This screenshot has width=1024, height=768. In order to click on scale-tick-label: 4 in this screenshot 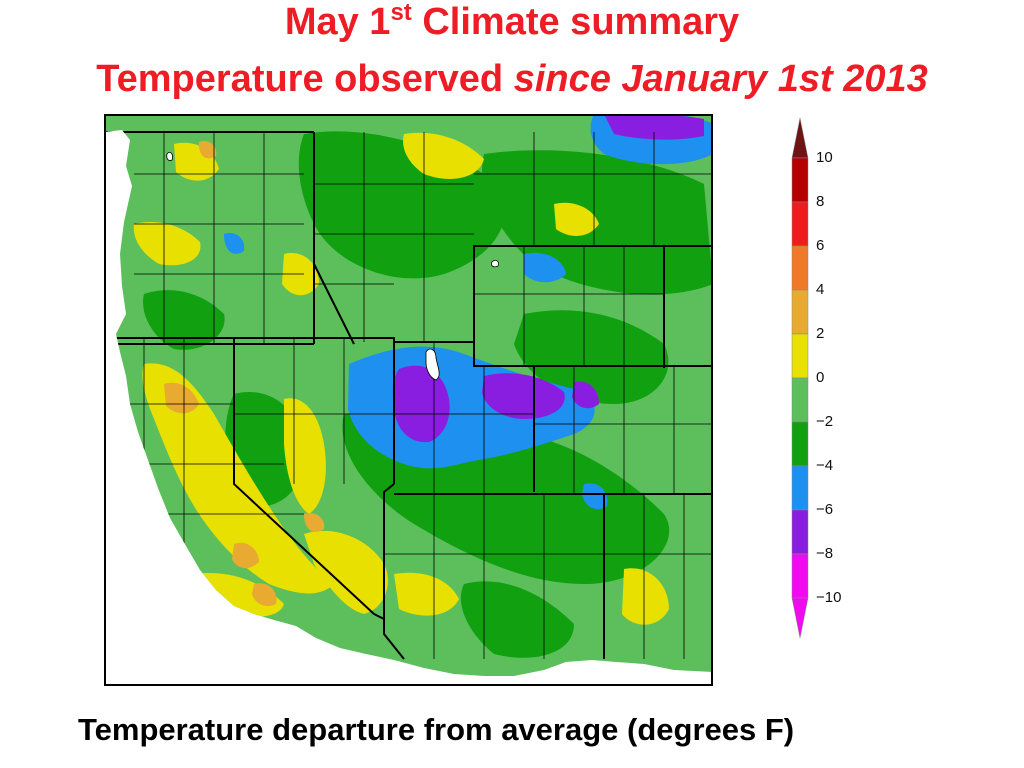, I will do `click(820, 289)`.